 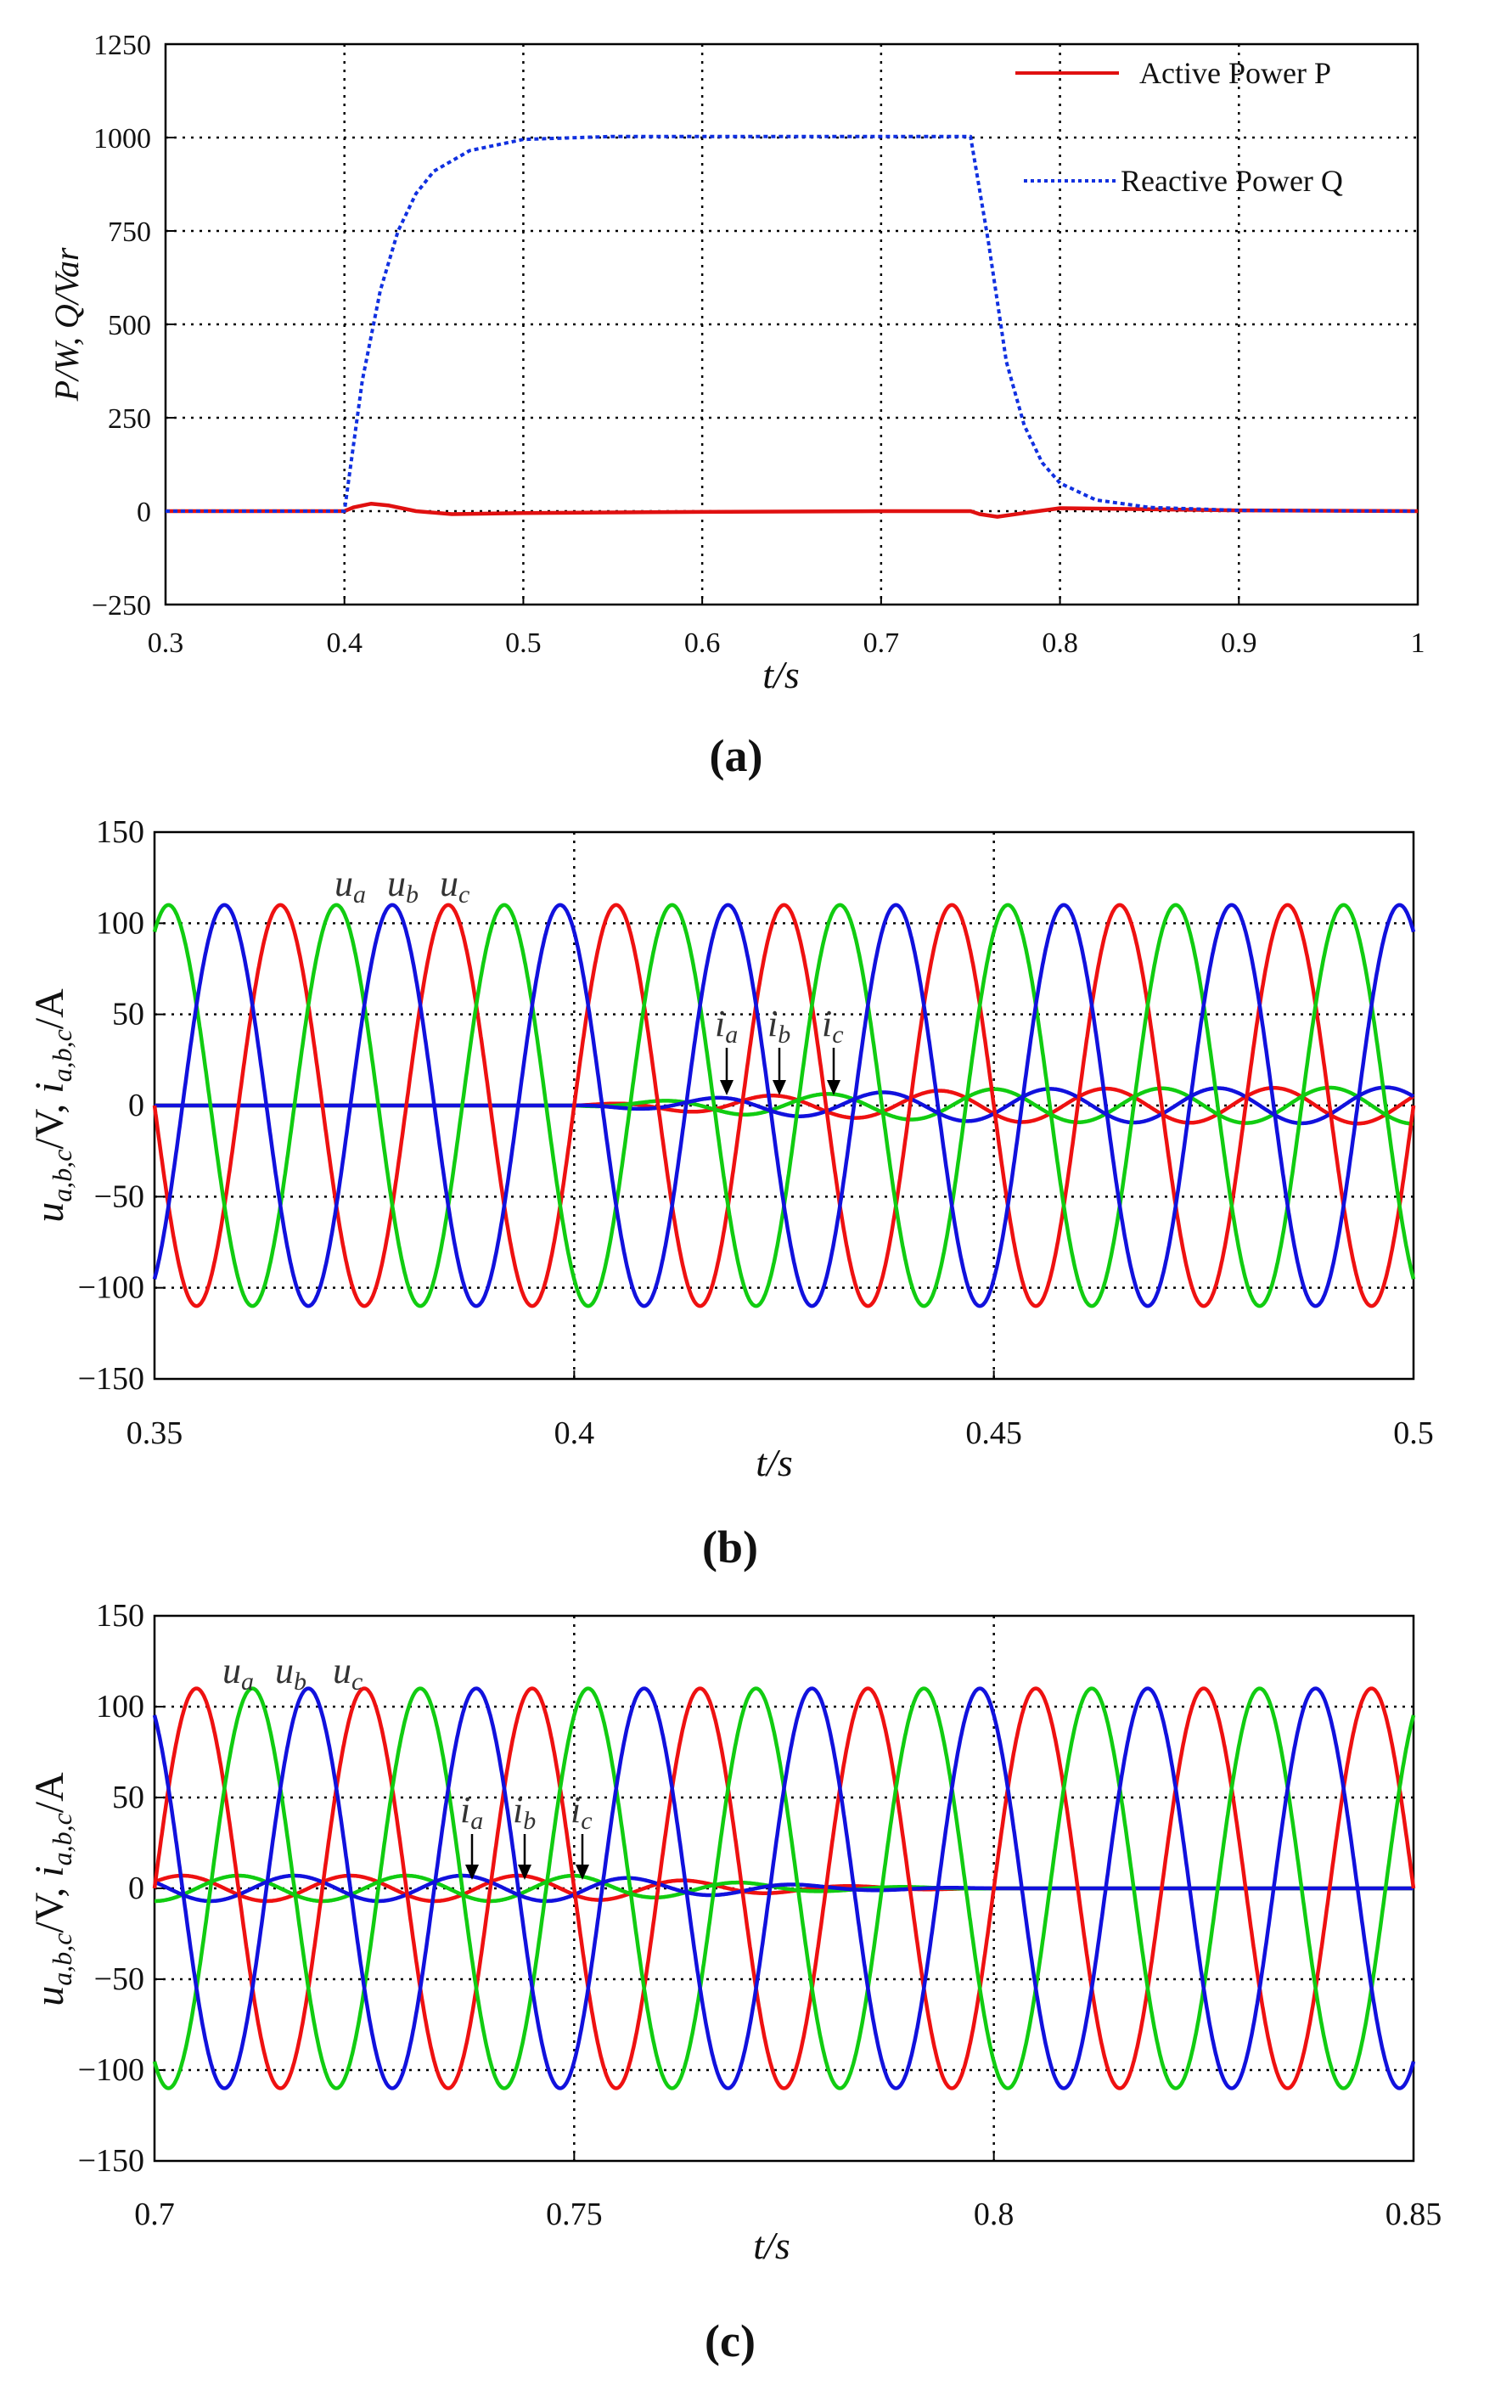 I want to click on y-tick-label: 1250, so click(x=122, y=45).